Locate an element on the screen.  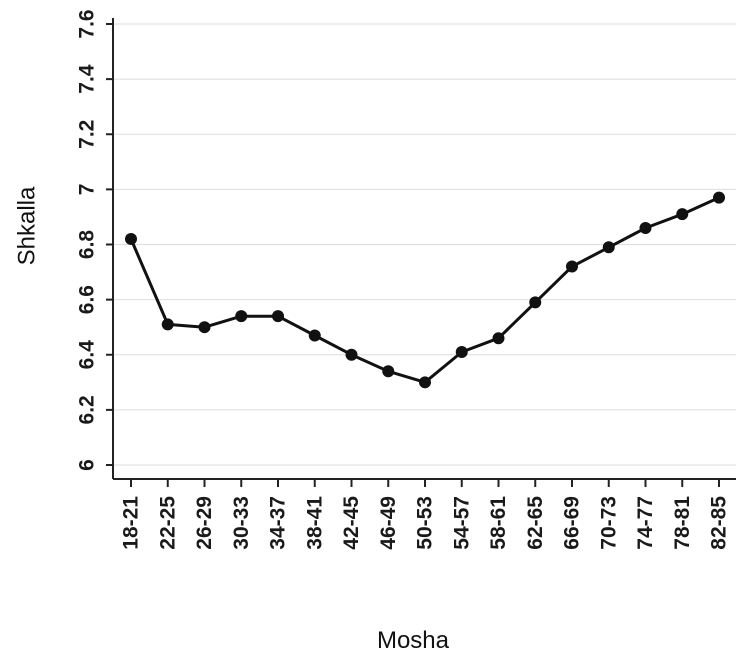
y-axis-ticks: 6 6.2 6.4 6.6 6.8 7 7.2 7.4 7.6 is located at coordinates (94, 240).